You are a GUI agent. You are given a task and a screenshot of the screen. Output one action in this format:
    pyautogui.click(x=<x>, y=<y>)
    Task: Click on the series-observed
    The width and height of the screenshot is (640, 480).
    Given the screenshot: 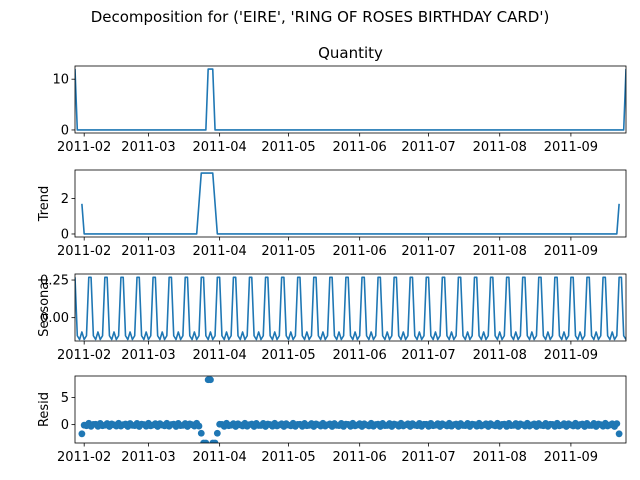 What is the action you would take?
    pyautogui.click(x=350, y=99)
    